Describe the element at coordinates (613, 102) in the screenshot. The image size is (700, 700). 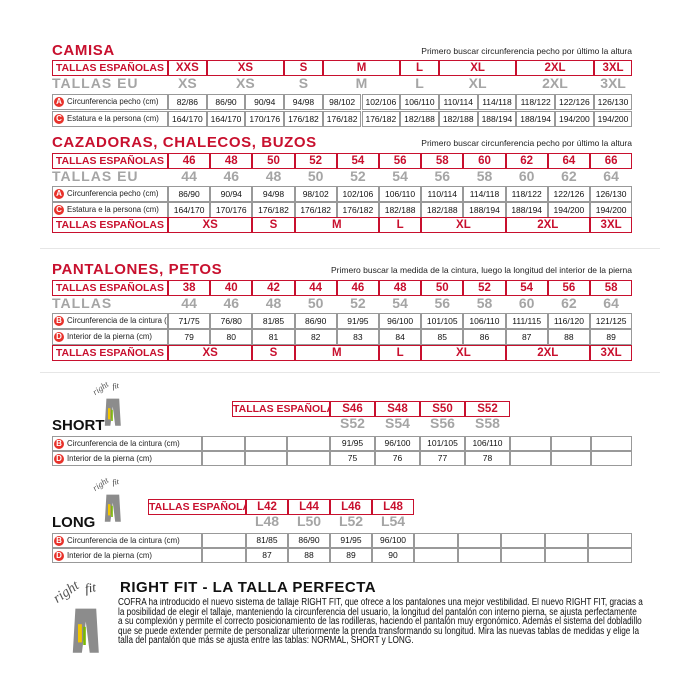
I see `size-cell: 126/130` at that location.